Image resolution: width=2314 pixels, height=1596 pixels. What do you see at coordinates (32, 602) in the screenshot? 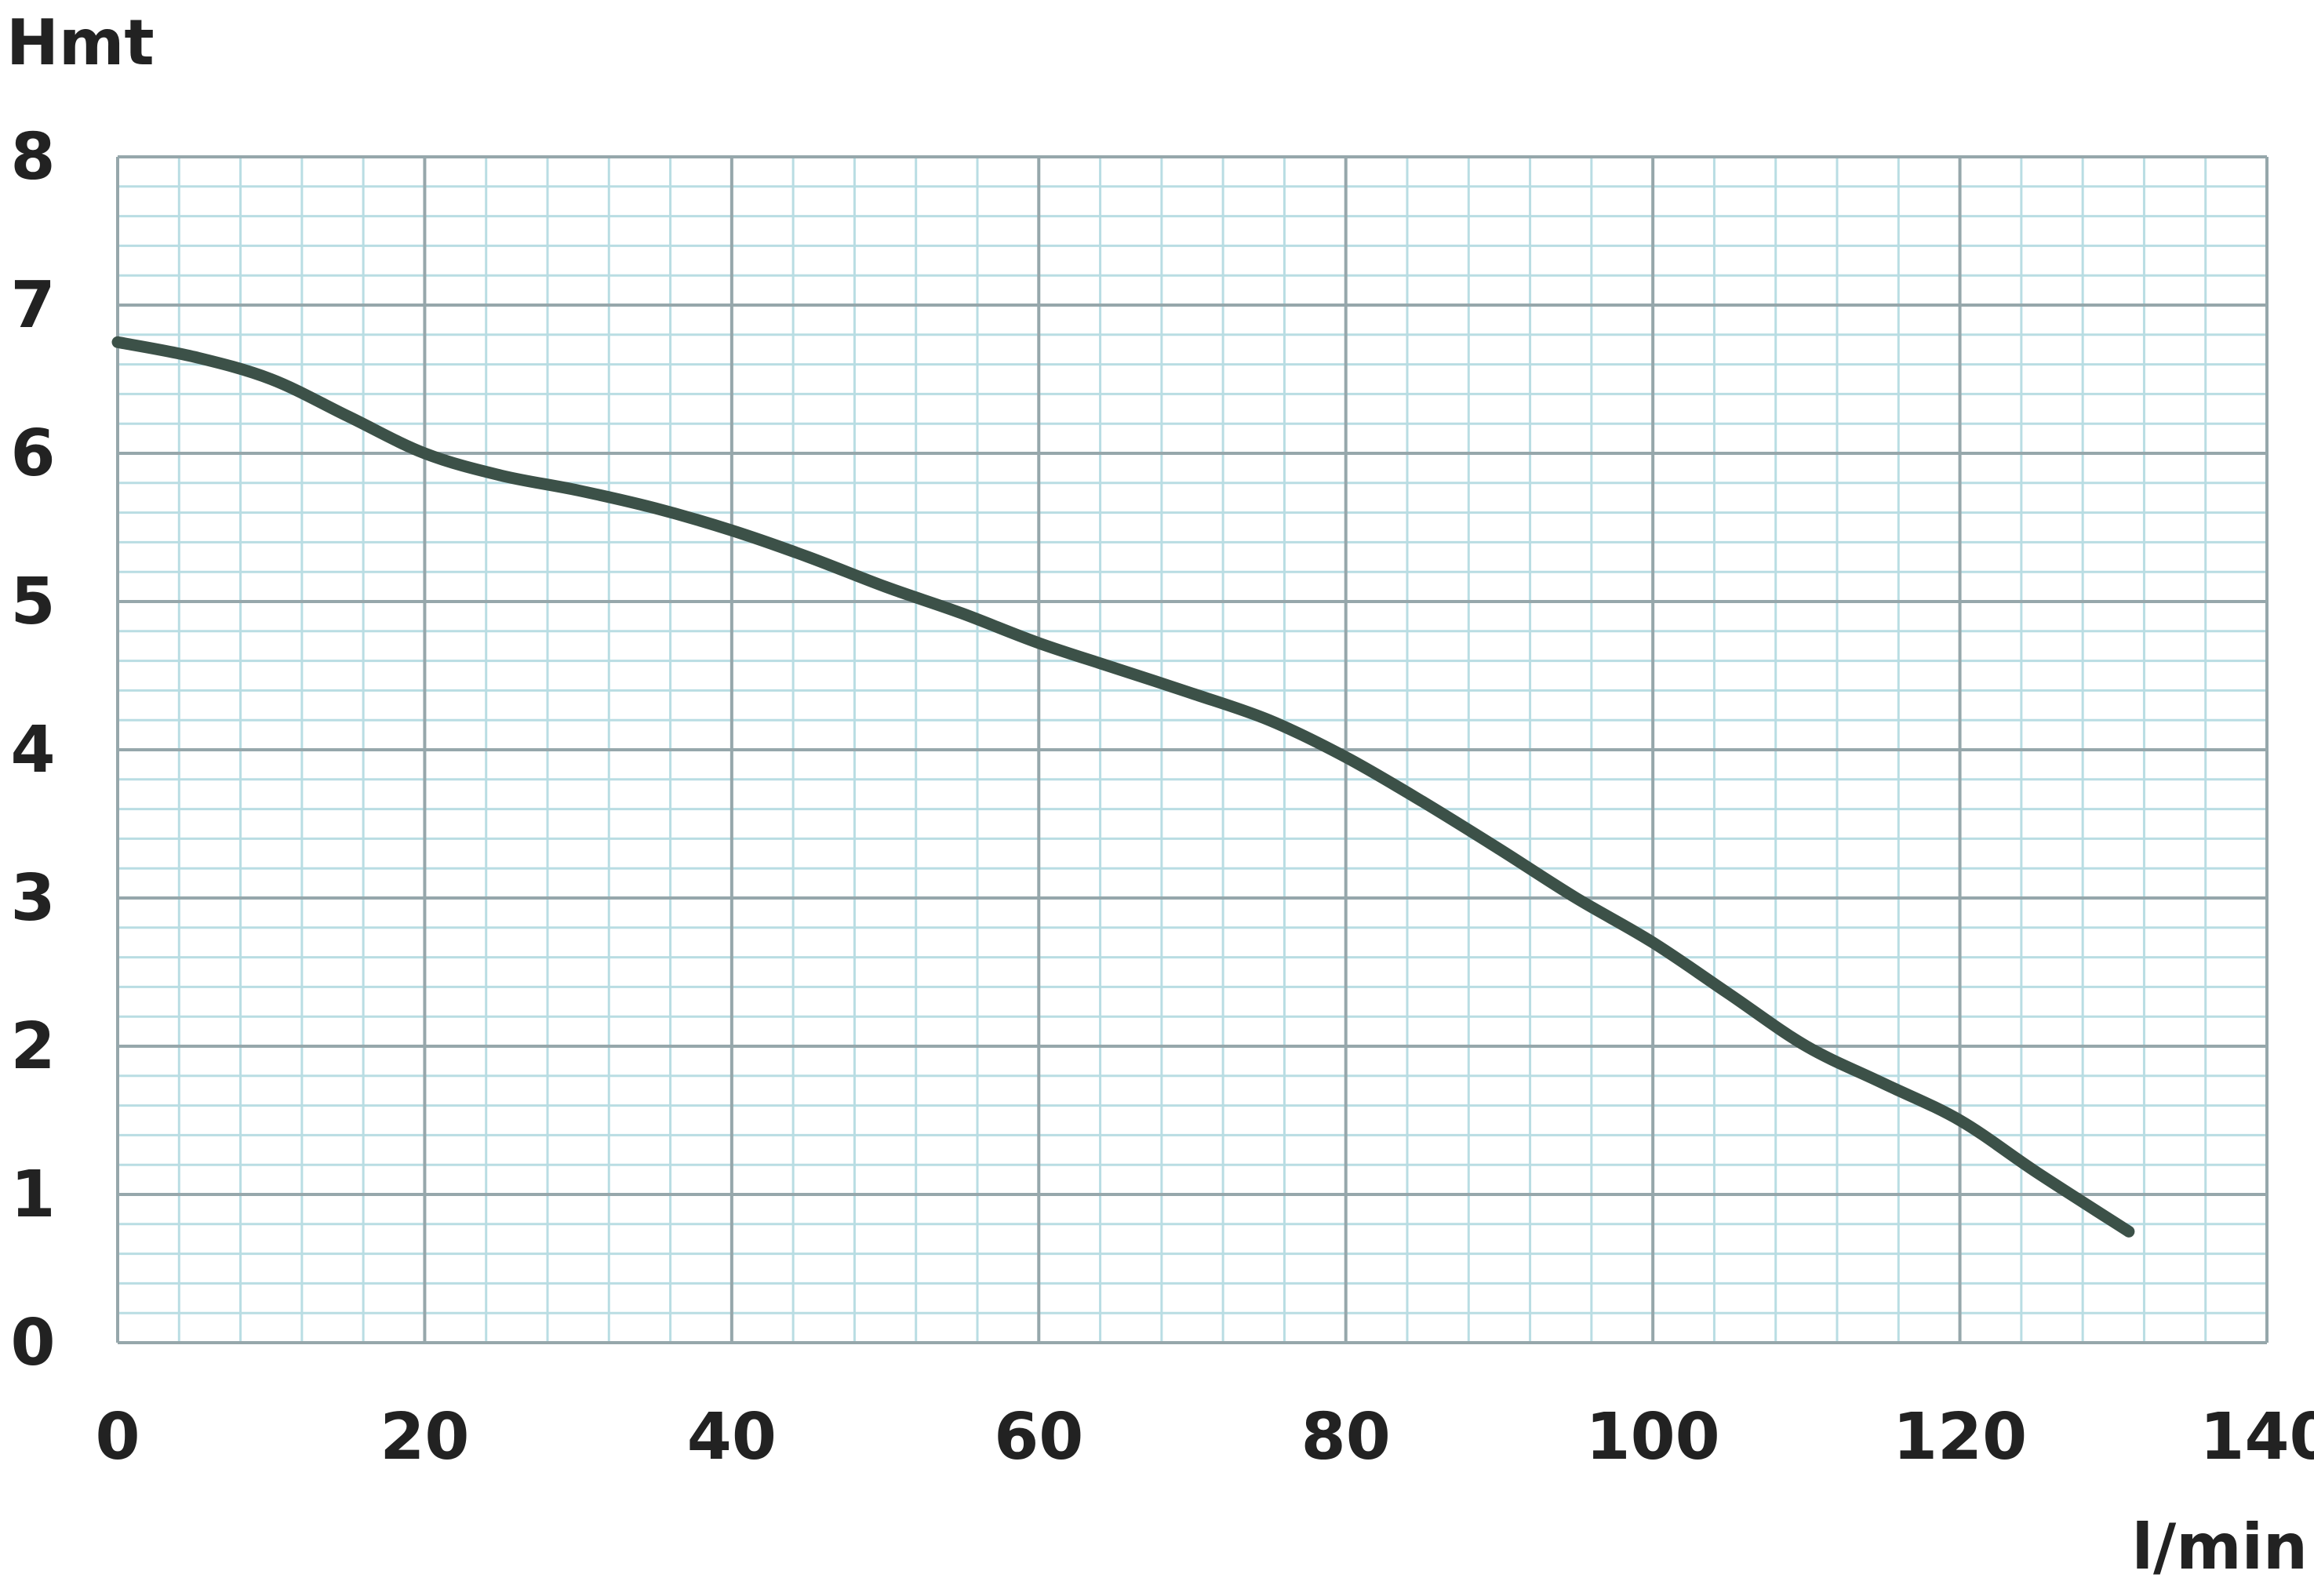
I see `y-tick-label: 5` at bounding box center [32, 602].